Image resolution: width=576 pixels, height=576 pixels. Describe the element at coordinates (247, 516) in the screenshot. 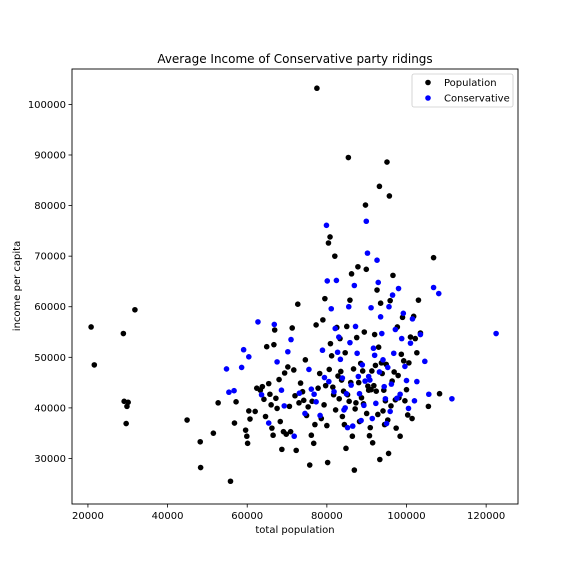

I see `x-tick-label: 60000` at that location.